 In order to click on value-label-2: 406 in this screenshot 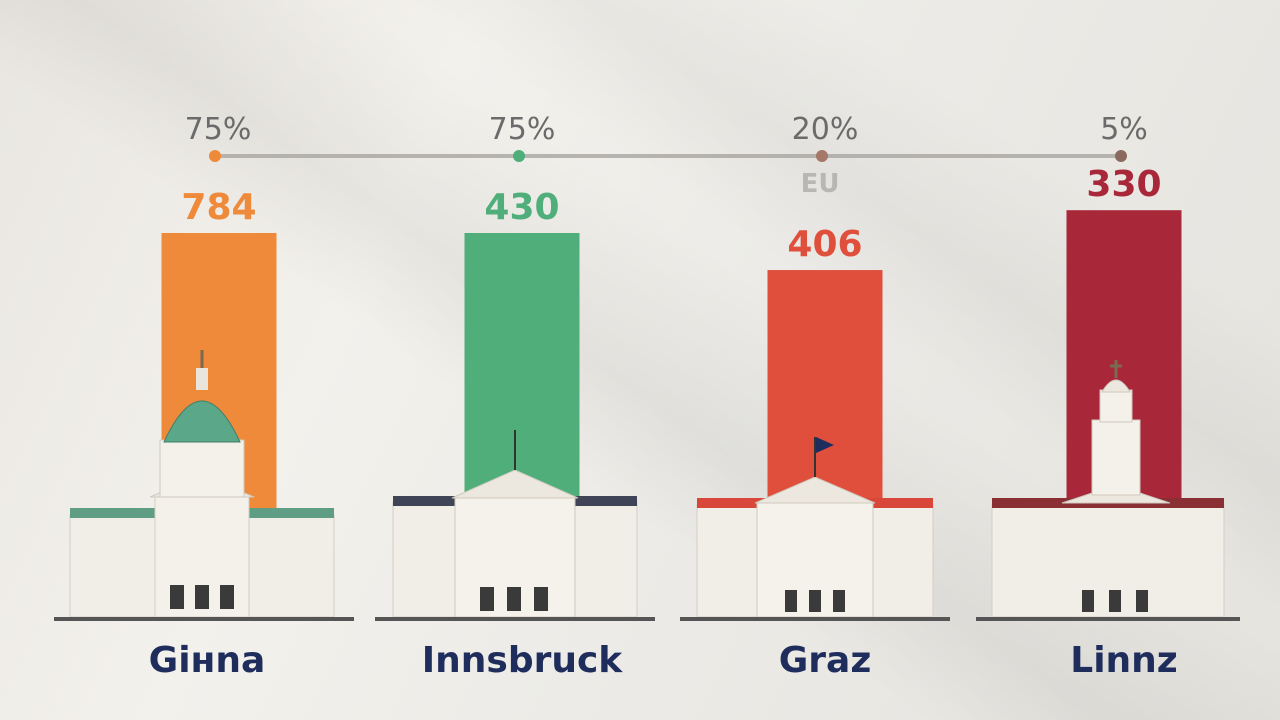, I will do `click(824, 244)`.